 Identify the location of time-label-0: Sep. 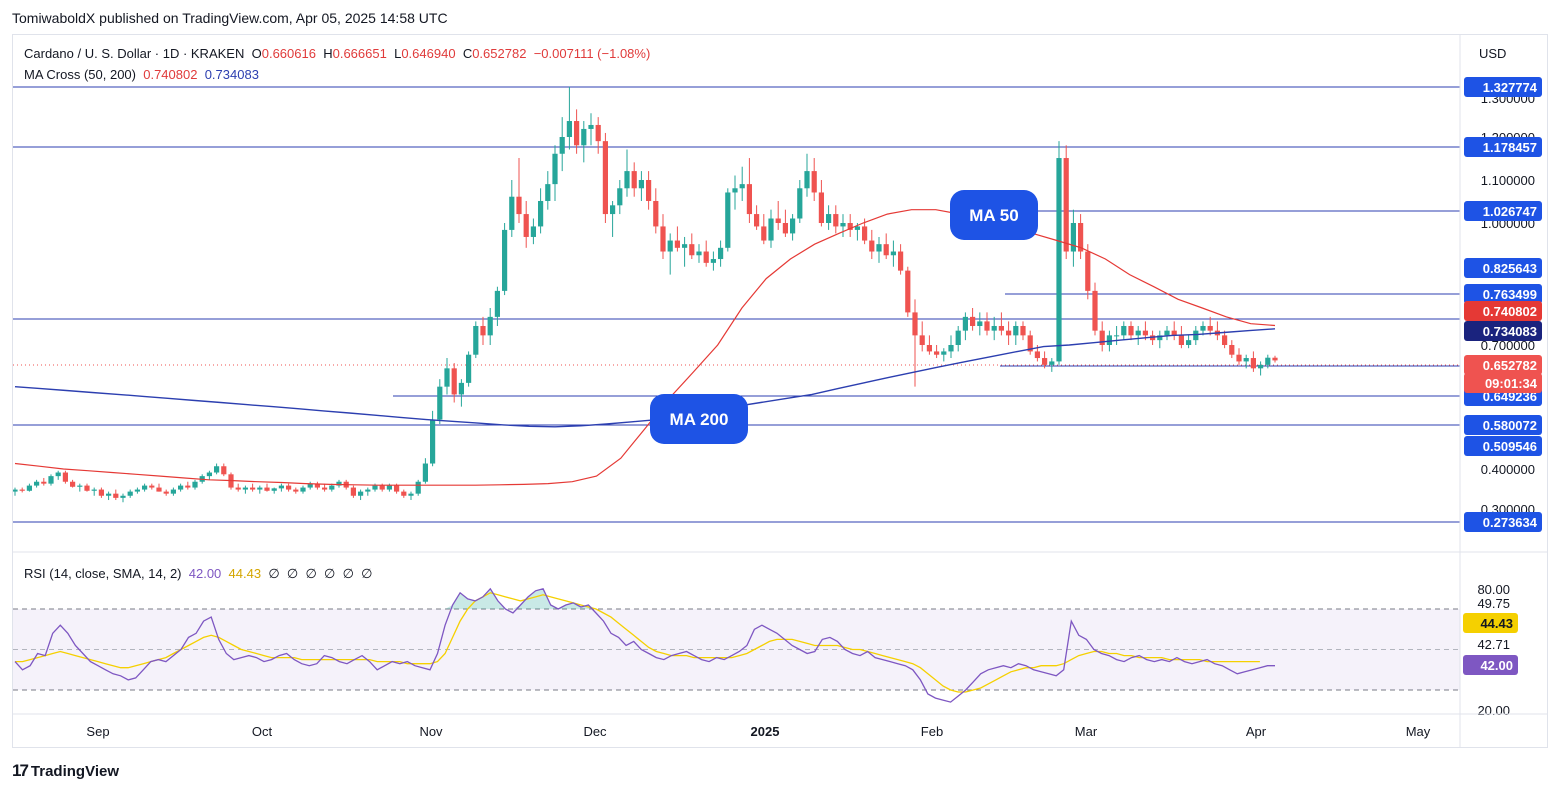
(97, 731).